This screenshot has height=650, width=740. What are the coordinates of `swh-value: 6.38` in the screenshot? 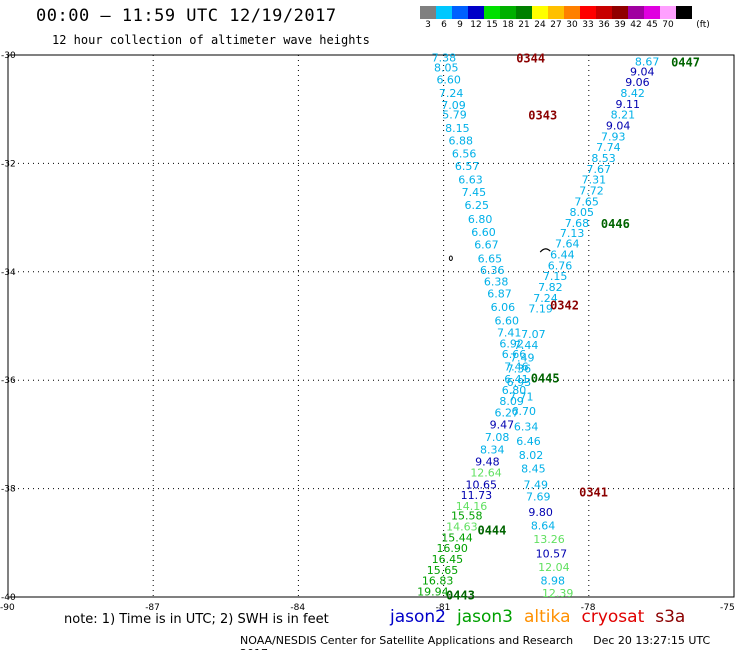 It's located at (496, 282).